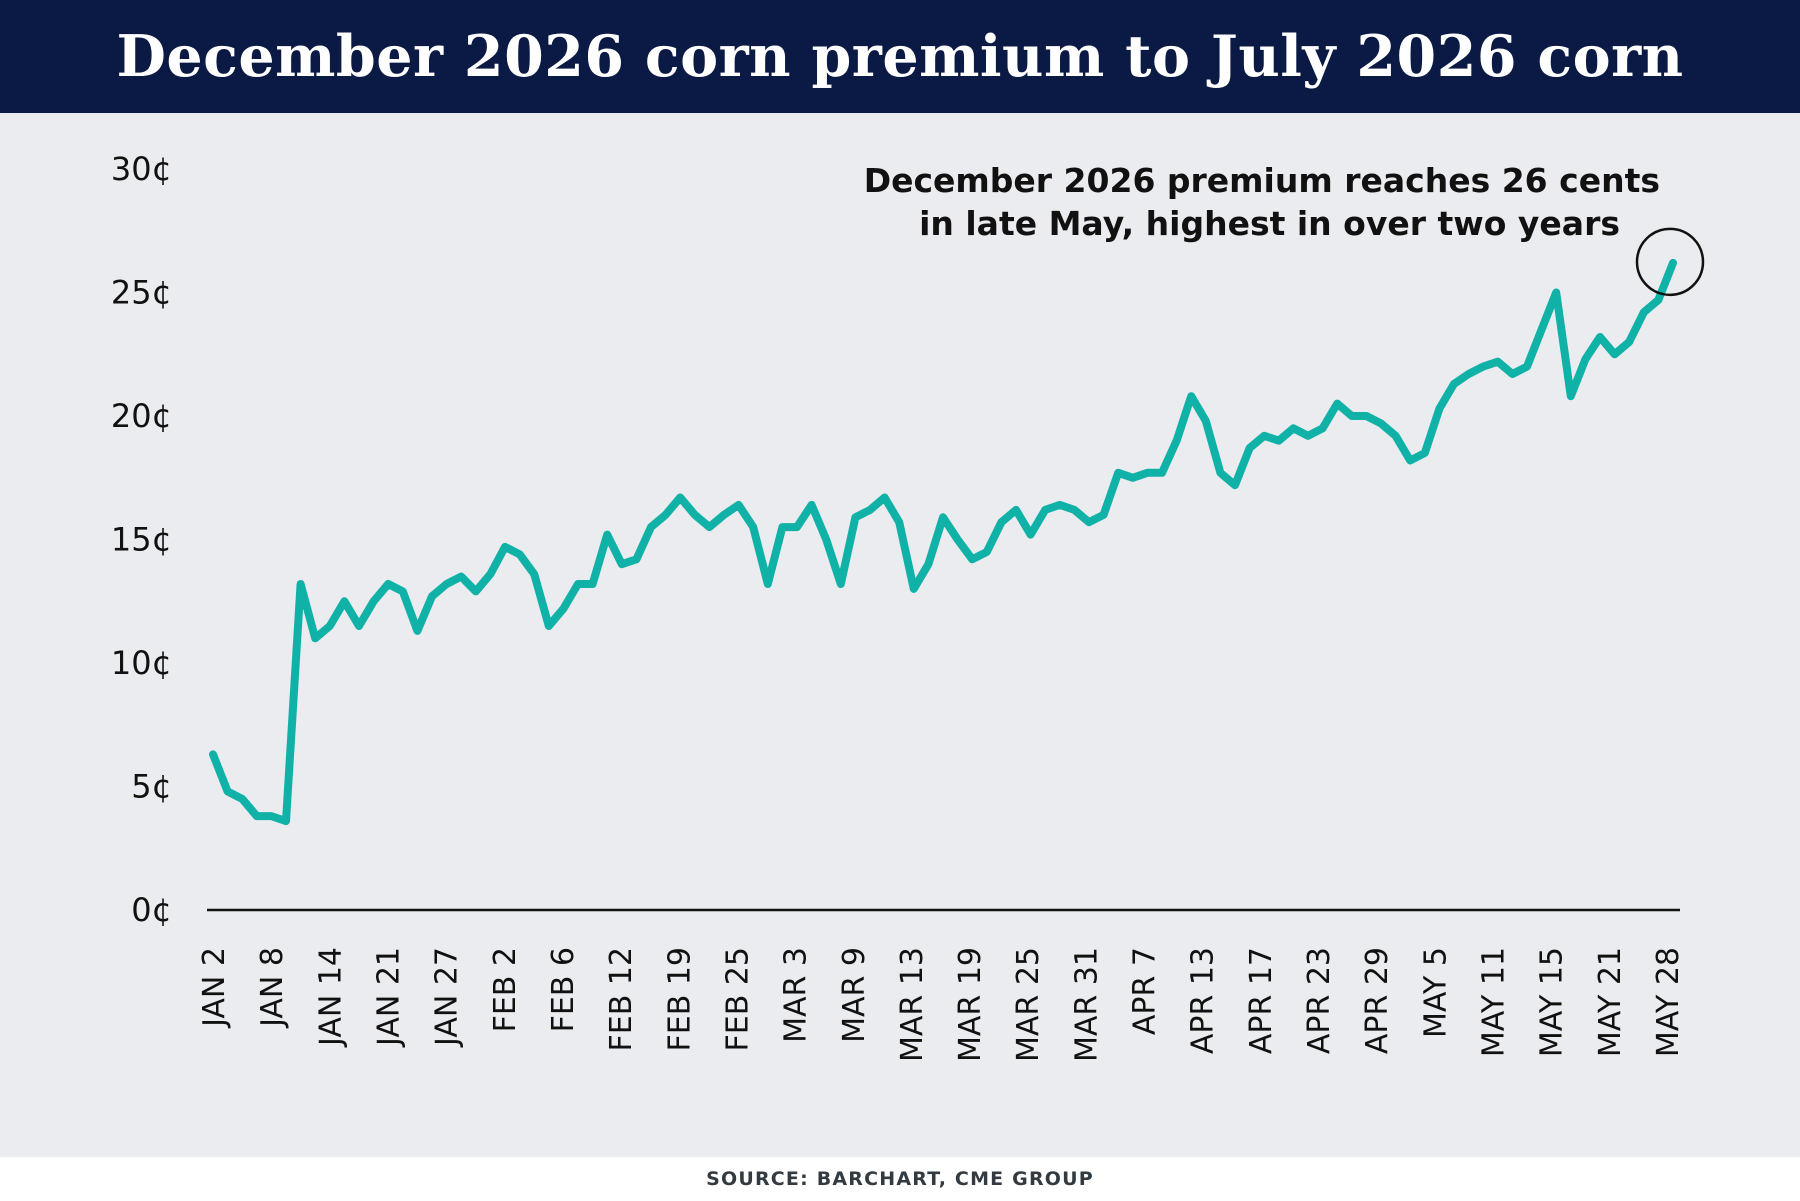 The height and width of the screenshot is (1201, 1800). What do you see at coordinates (272, 988) in the screenshot?
I see `x-tick-label: JAN 8` at bounding box center [272, 988].